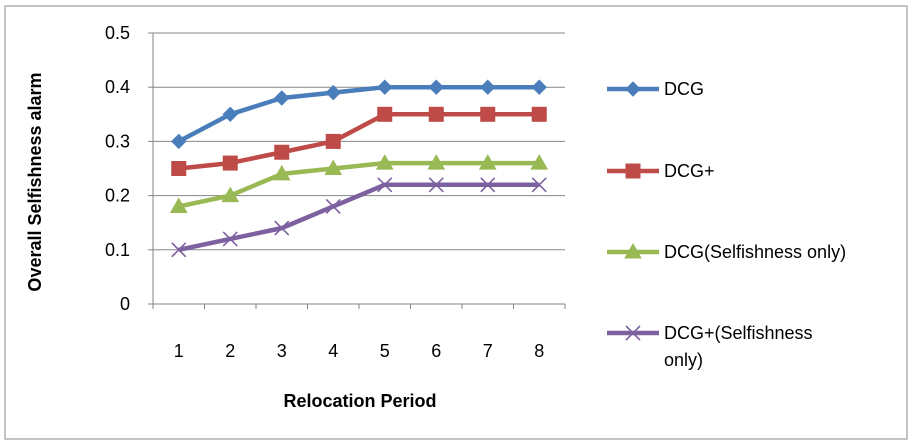 The width and height of the screenshot is (913, 445). What do you see at coordinates (689, 171) in the screenshot?
I see `legend-label: DCG+` at bounding box center [689, 171].